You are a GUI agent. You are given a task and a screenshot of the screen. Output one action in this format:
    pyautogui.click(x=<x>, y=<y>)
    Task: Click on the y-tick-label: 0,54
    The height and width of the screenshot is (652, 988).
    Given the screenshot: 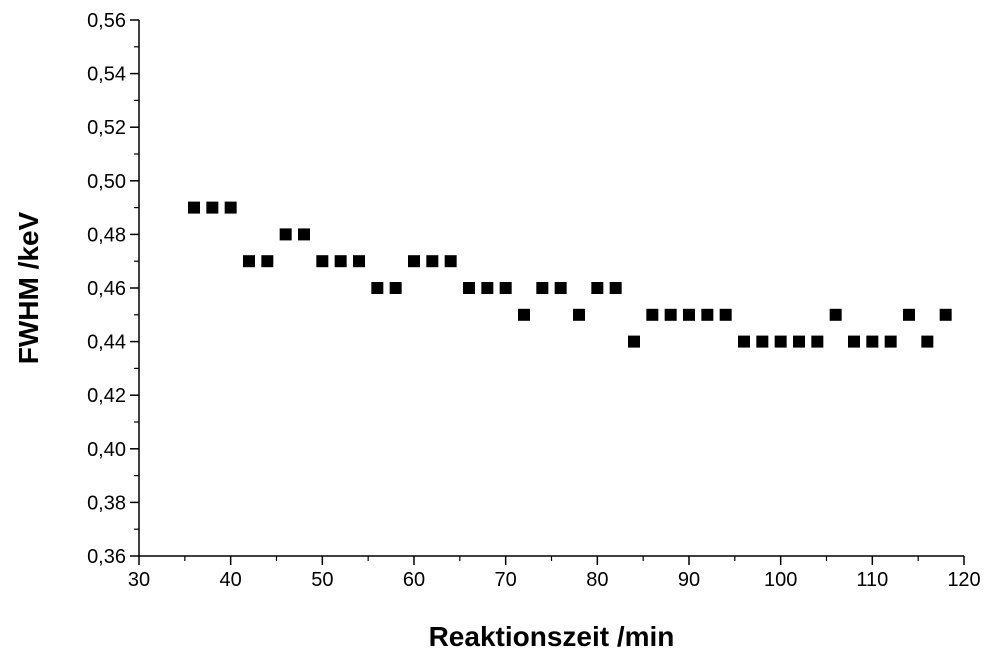 What is the action you would take?
    pyautogui.click(x=106, y=75)
    